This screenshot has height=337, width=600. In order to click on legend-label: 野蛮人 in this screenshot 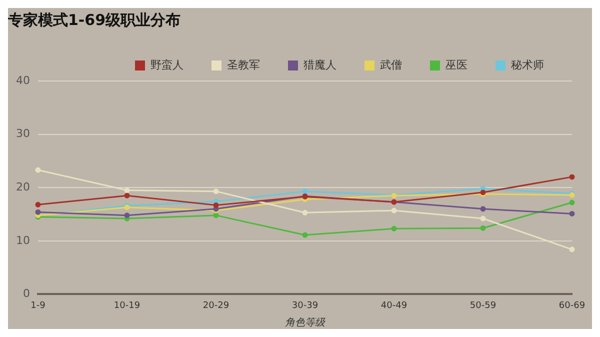, I will do `click(167, 65)`.